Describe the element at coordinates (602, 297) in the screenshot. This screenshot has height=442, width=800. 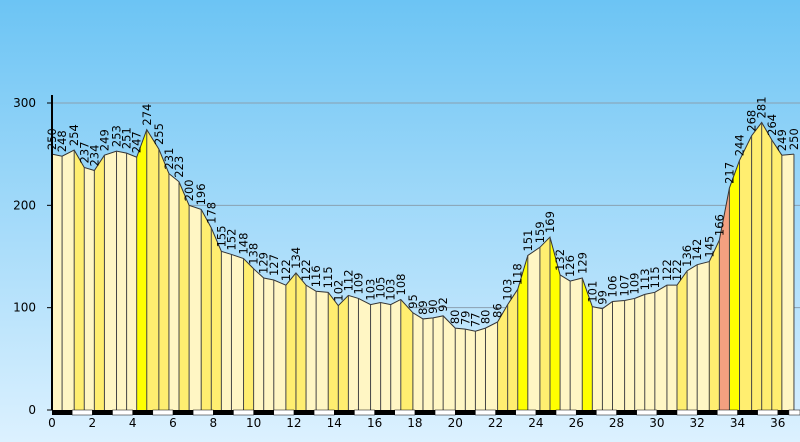
I see `value-label: 99` at that location.